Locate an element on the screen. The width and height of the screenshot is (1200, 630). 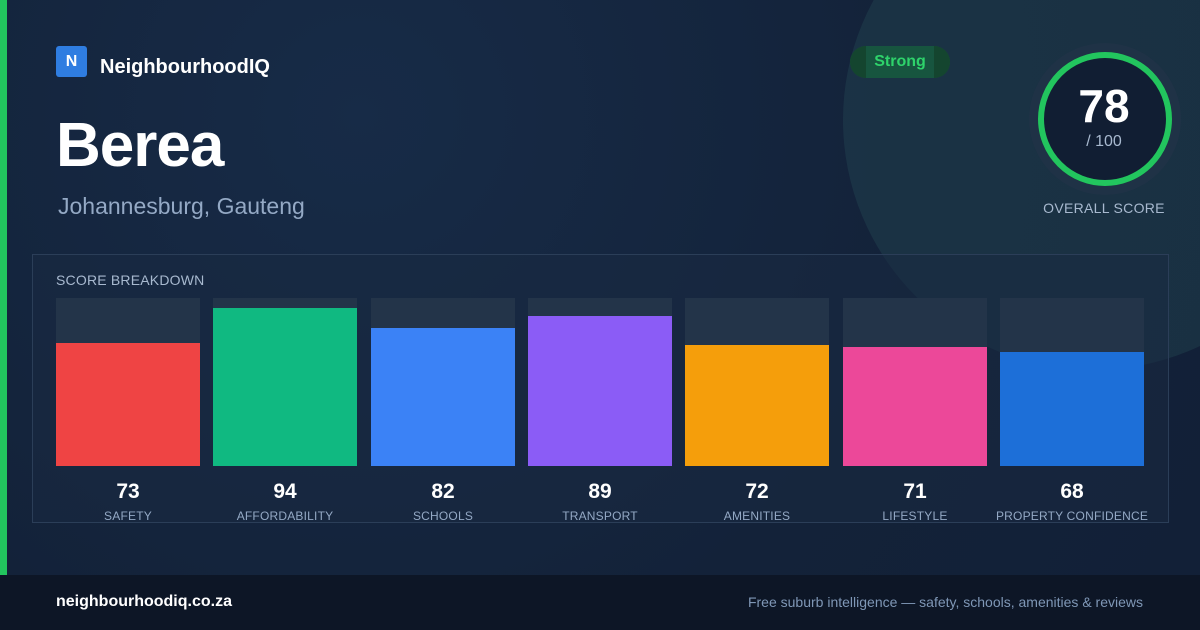
overall-score-max: / 100 is located at coordinates (1104, 141).